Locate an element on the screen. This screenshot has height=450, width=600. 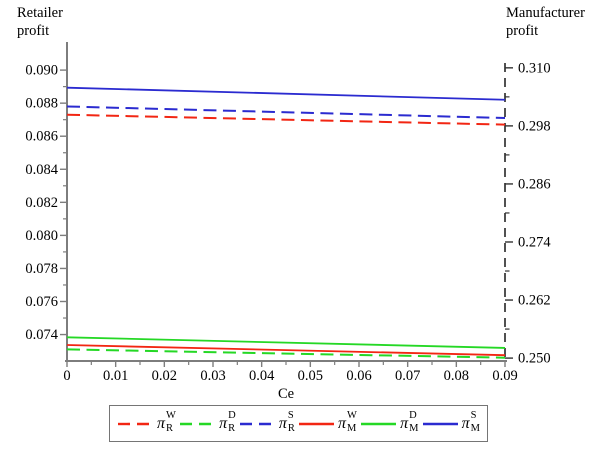
right-axis-tick-label: 0.310 is located at coordinates (534, 68).